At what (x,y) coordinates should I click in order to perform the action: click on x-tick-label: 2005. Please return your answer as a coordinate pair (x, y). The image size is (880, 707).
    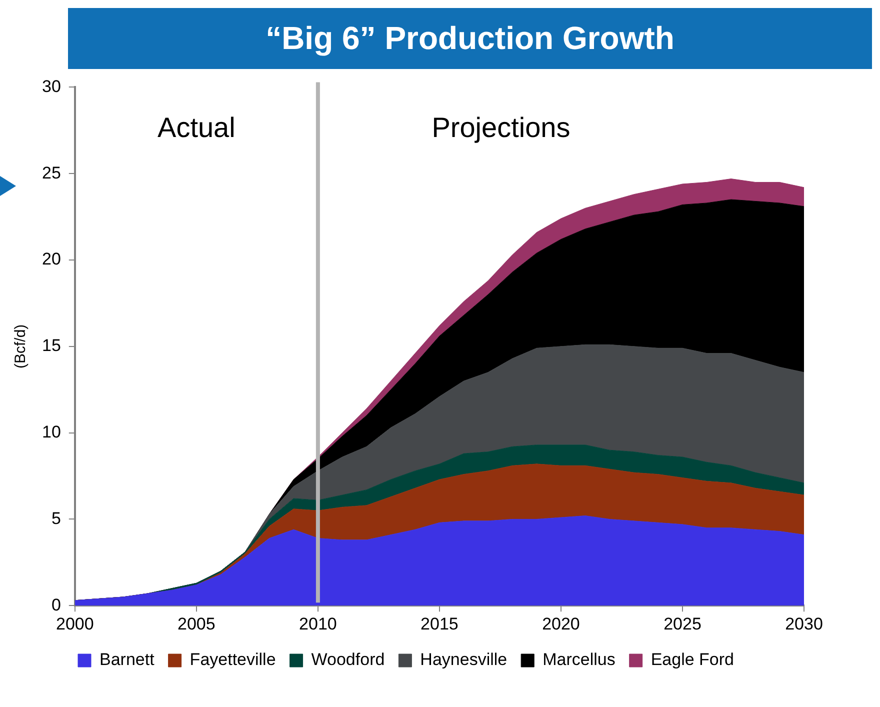
    Looking at the image, I should click on (197, 624).